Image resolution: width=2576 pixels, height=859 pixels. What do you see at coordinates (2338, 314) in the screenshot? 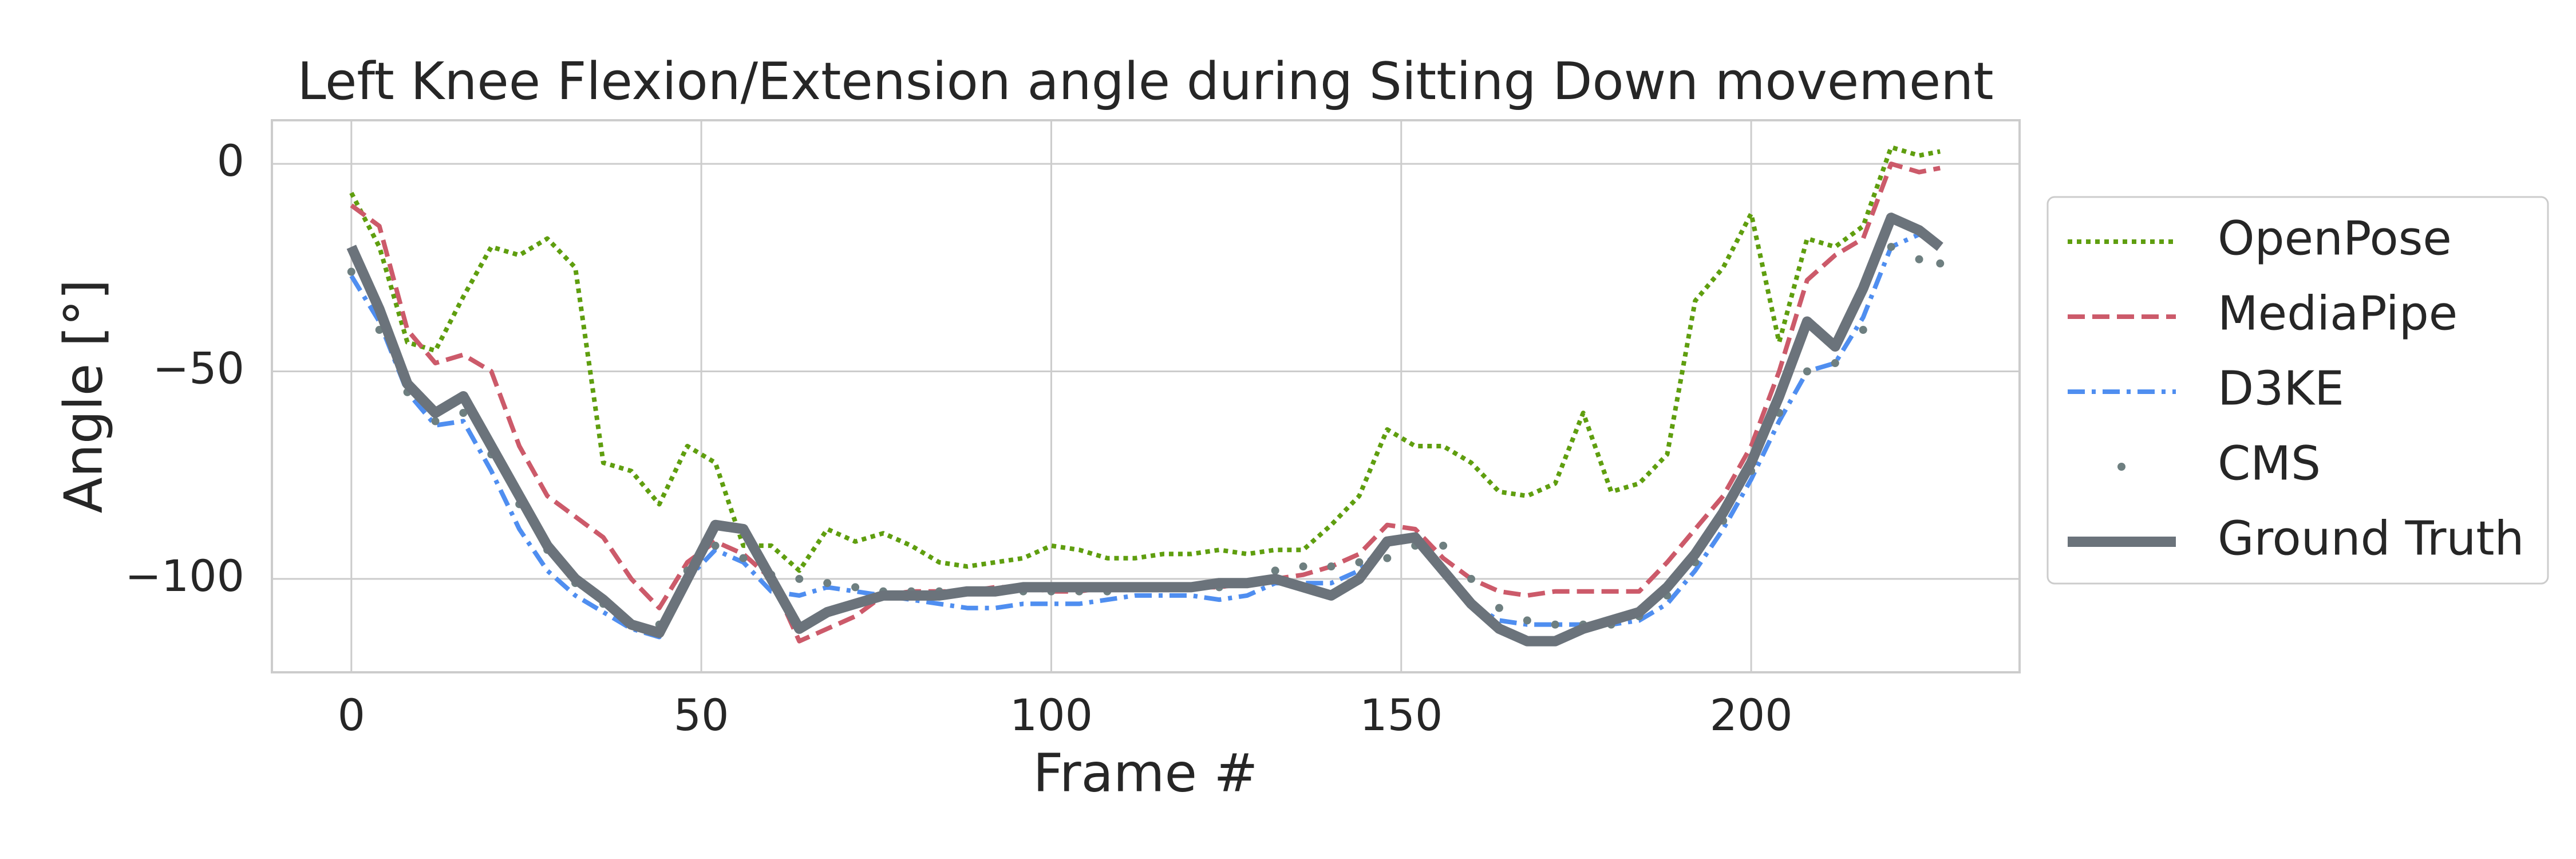
I see `legend-label: MediaPipe` at bounding box center [2338, 314].